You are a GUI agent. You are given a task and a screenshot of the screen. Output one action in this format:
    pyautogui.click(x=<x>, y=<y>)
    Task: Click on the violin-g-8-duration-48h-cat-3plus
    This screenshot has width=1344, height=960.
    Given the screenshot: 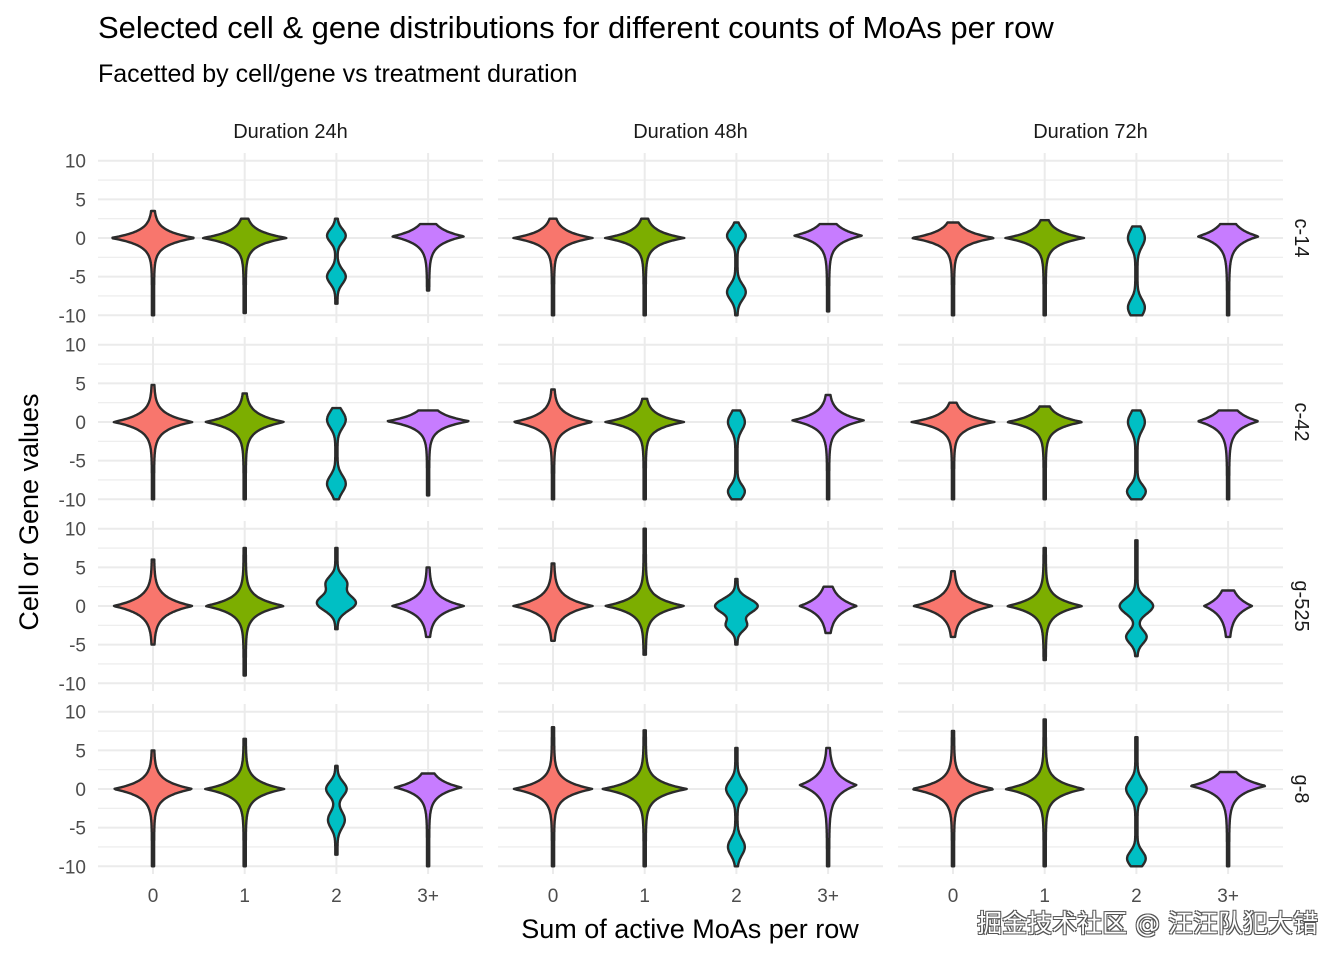 What is the action you would take?
    pyautogui.click(x=828, y=807)
    